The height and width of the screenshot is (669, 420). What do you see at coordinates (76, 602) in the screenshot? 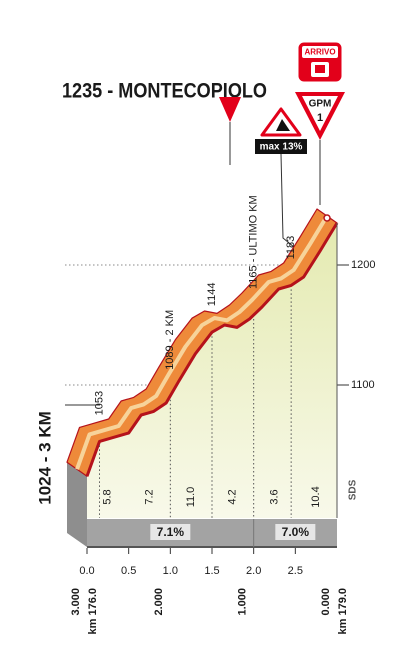
I see `countdown-label: 3.000` at bounding box center [76, 602].